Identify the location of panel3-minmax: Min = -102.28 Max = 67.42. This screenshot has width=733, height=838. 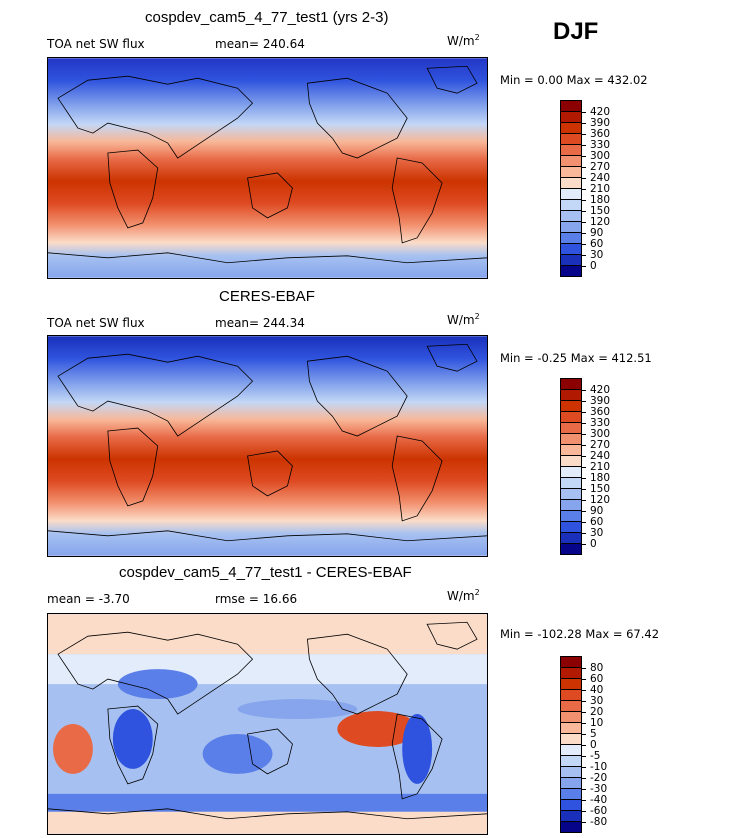
(580, 634).